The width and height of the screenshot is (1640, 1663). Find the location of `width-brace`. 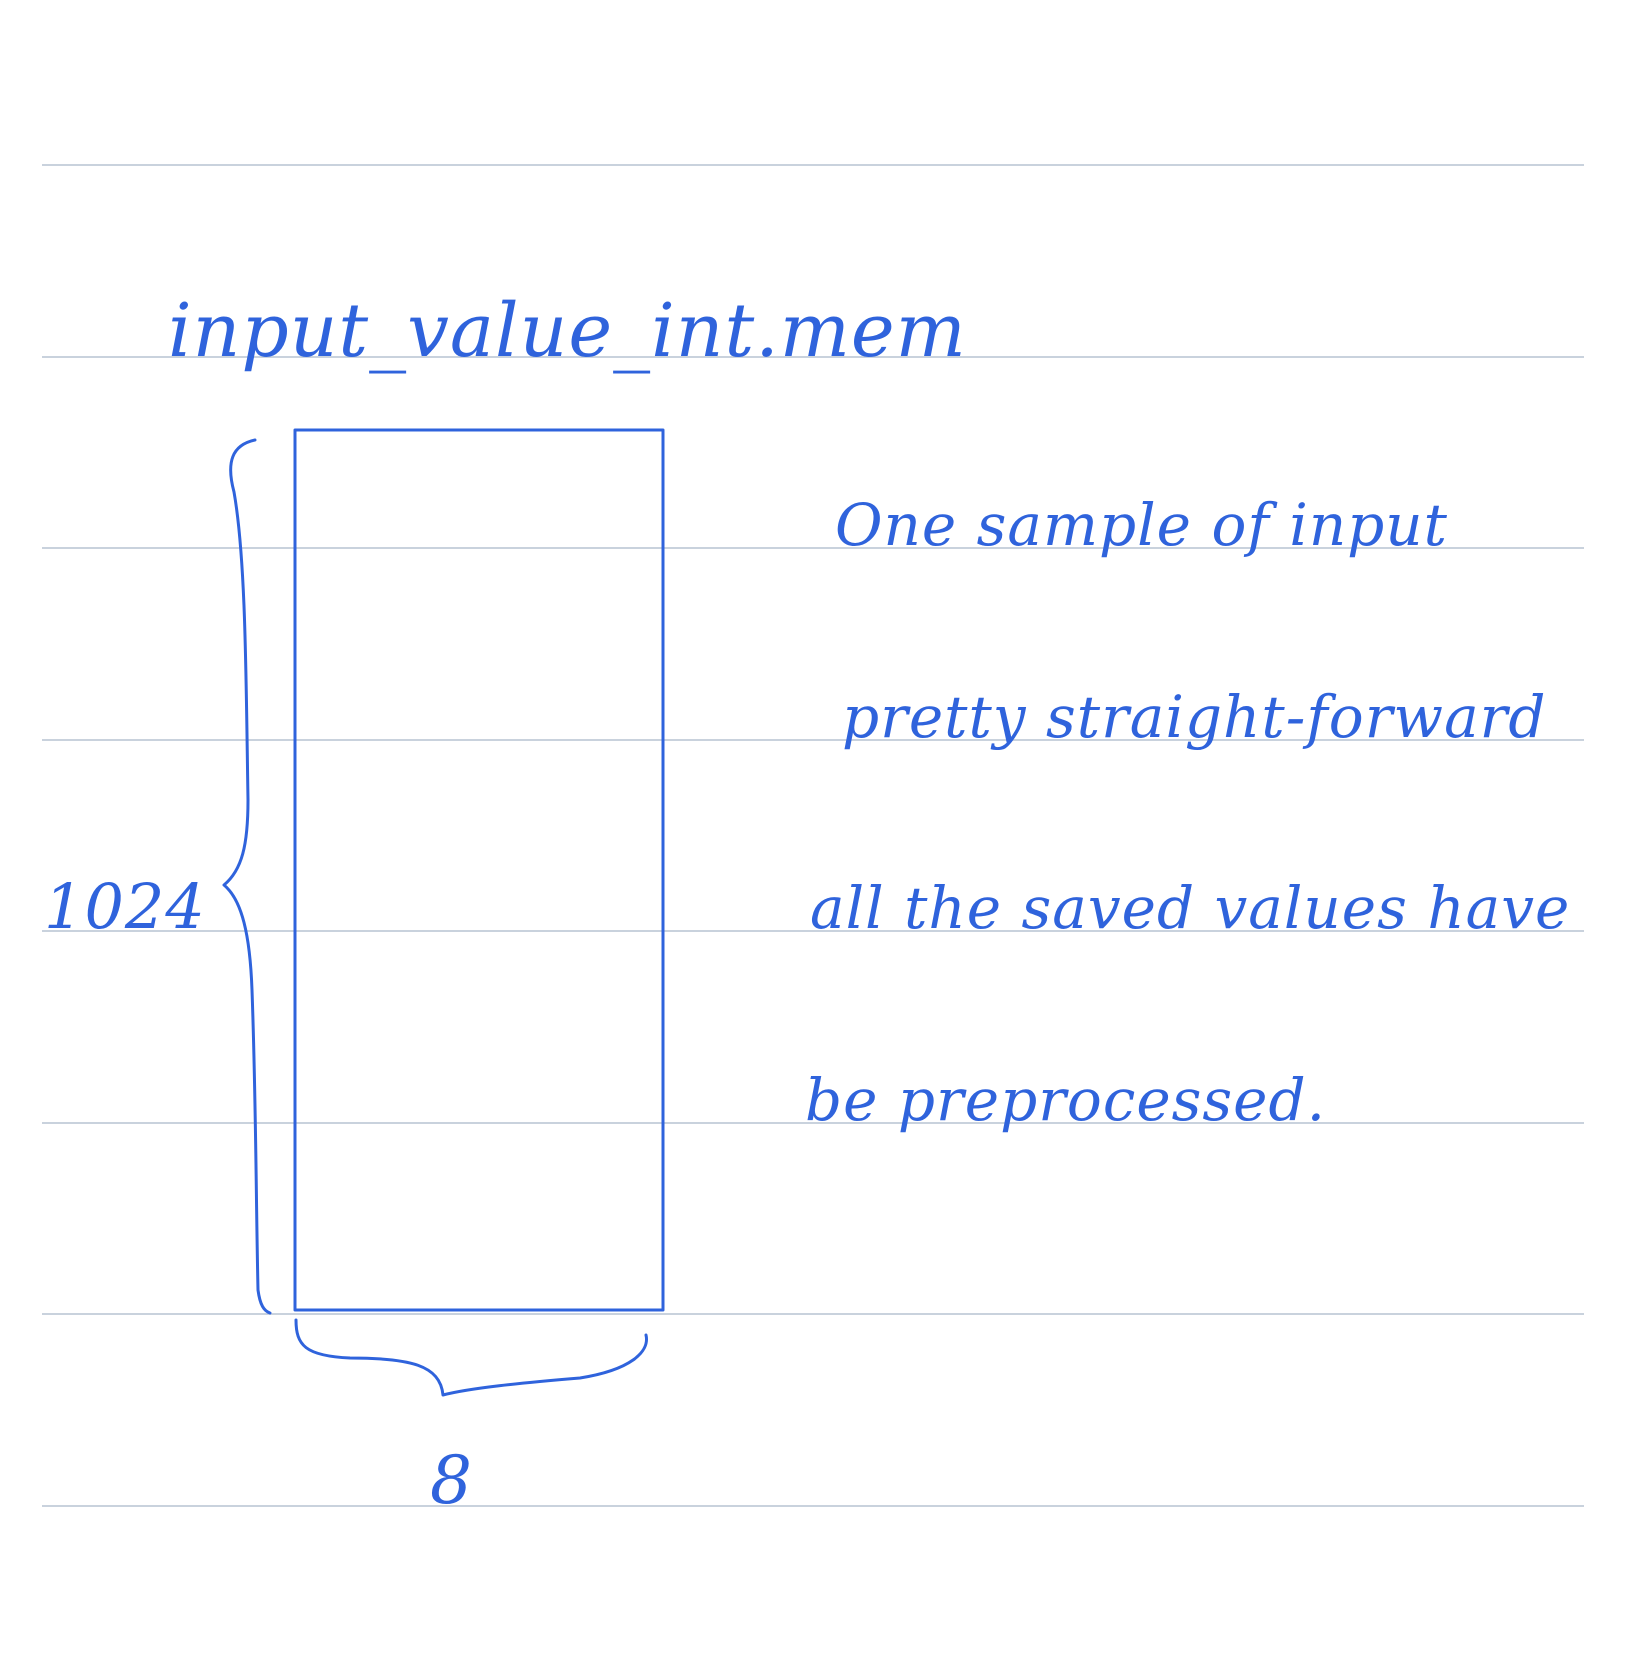

width-brace is located at coordinates (471, 1357).